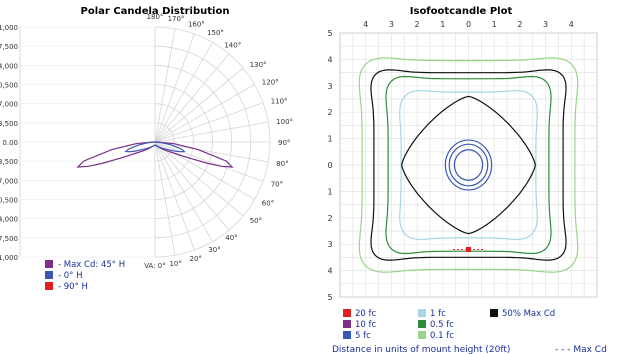 The width and height of the screenshot is (622, 354). I want to click on isofc-legend-label: 0.1 fc, so click(442, 336).